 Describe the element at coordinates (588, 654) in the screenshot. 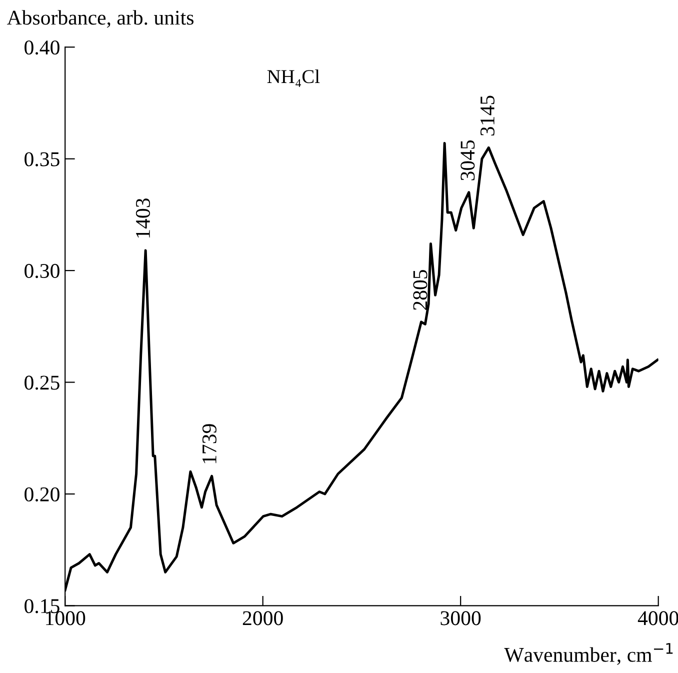

I see `x-axis-title: Wavenumber, cm$^{−1}$` at that location.